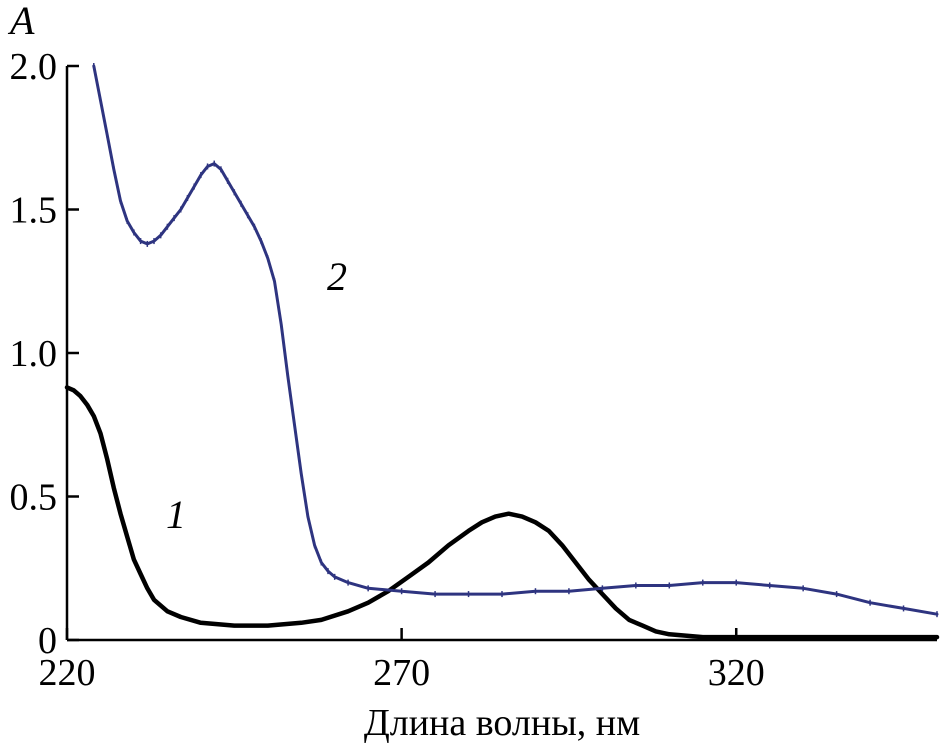 The width and height of the screenshot is (940, 747). I want to click on y-tick-label: 2.0, so click(34, 67).